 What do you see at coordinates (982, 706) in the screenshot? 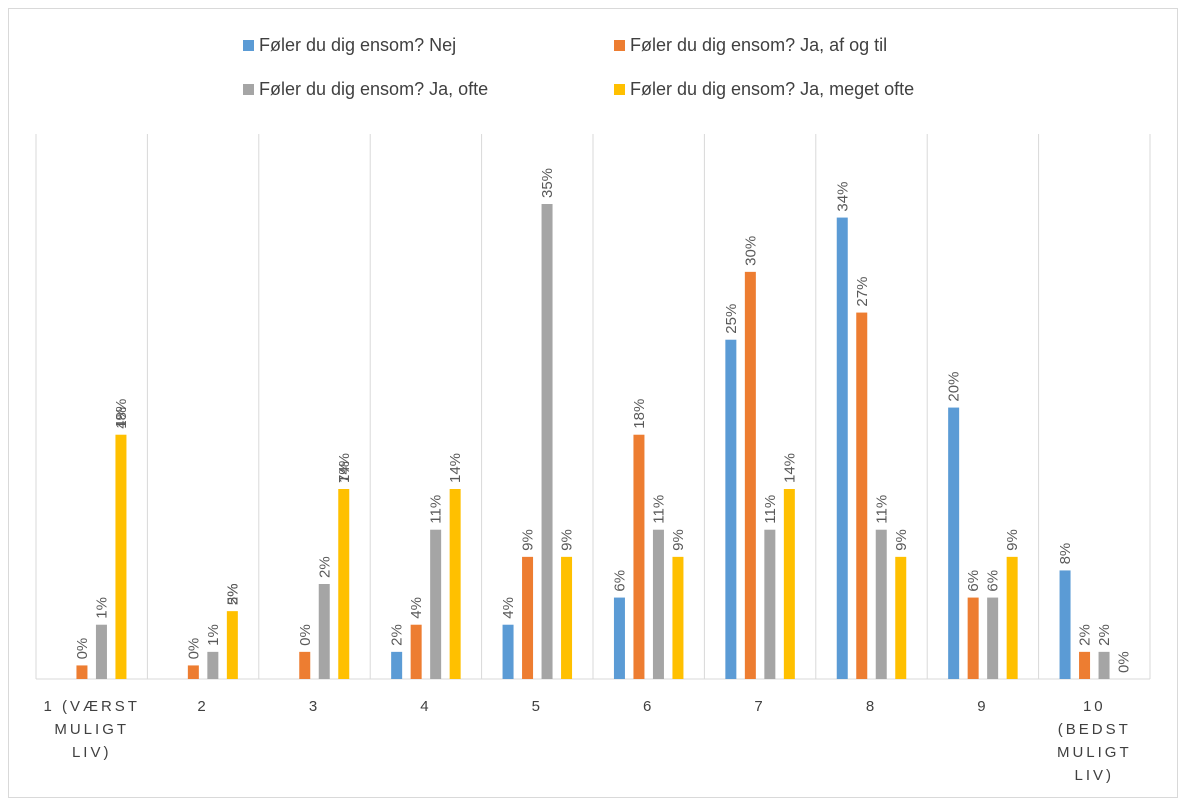
I see `category-label: 9` at bounding box center [982, 706].